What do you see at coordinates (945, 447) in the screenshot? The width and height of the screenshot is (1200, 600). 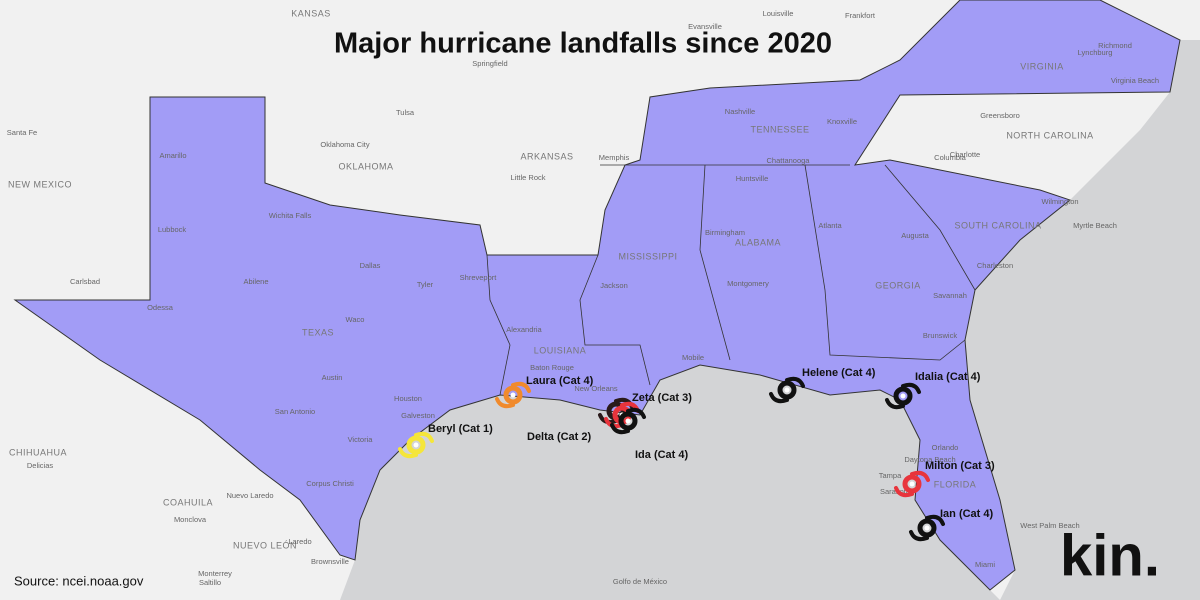 I see `city-label: Orlando` at bounding box center [945, 447].